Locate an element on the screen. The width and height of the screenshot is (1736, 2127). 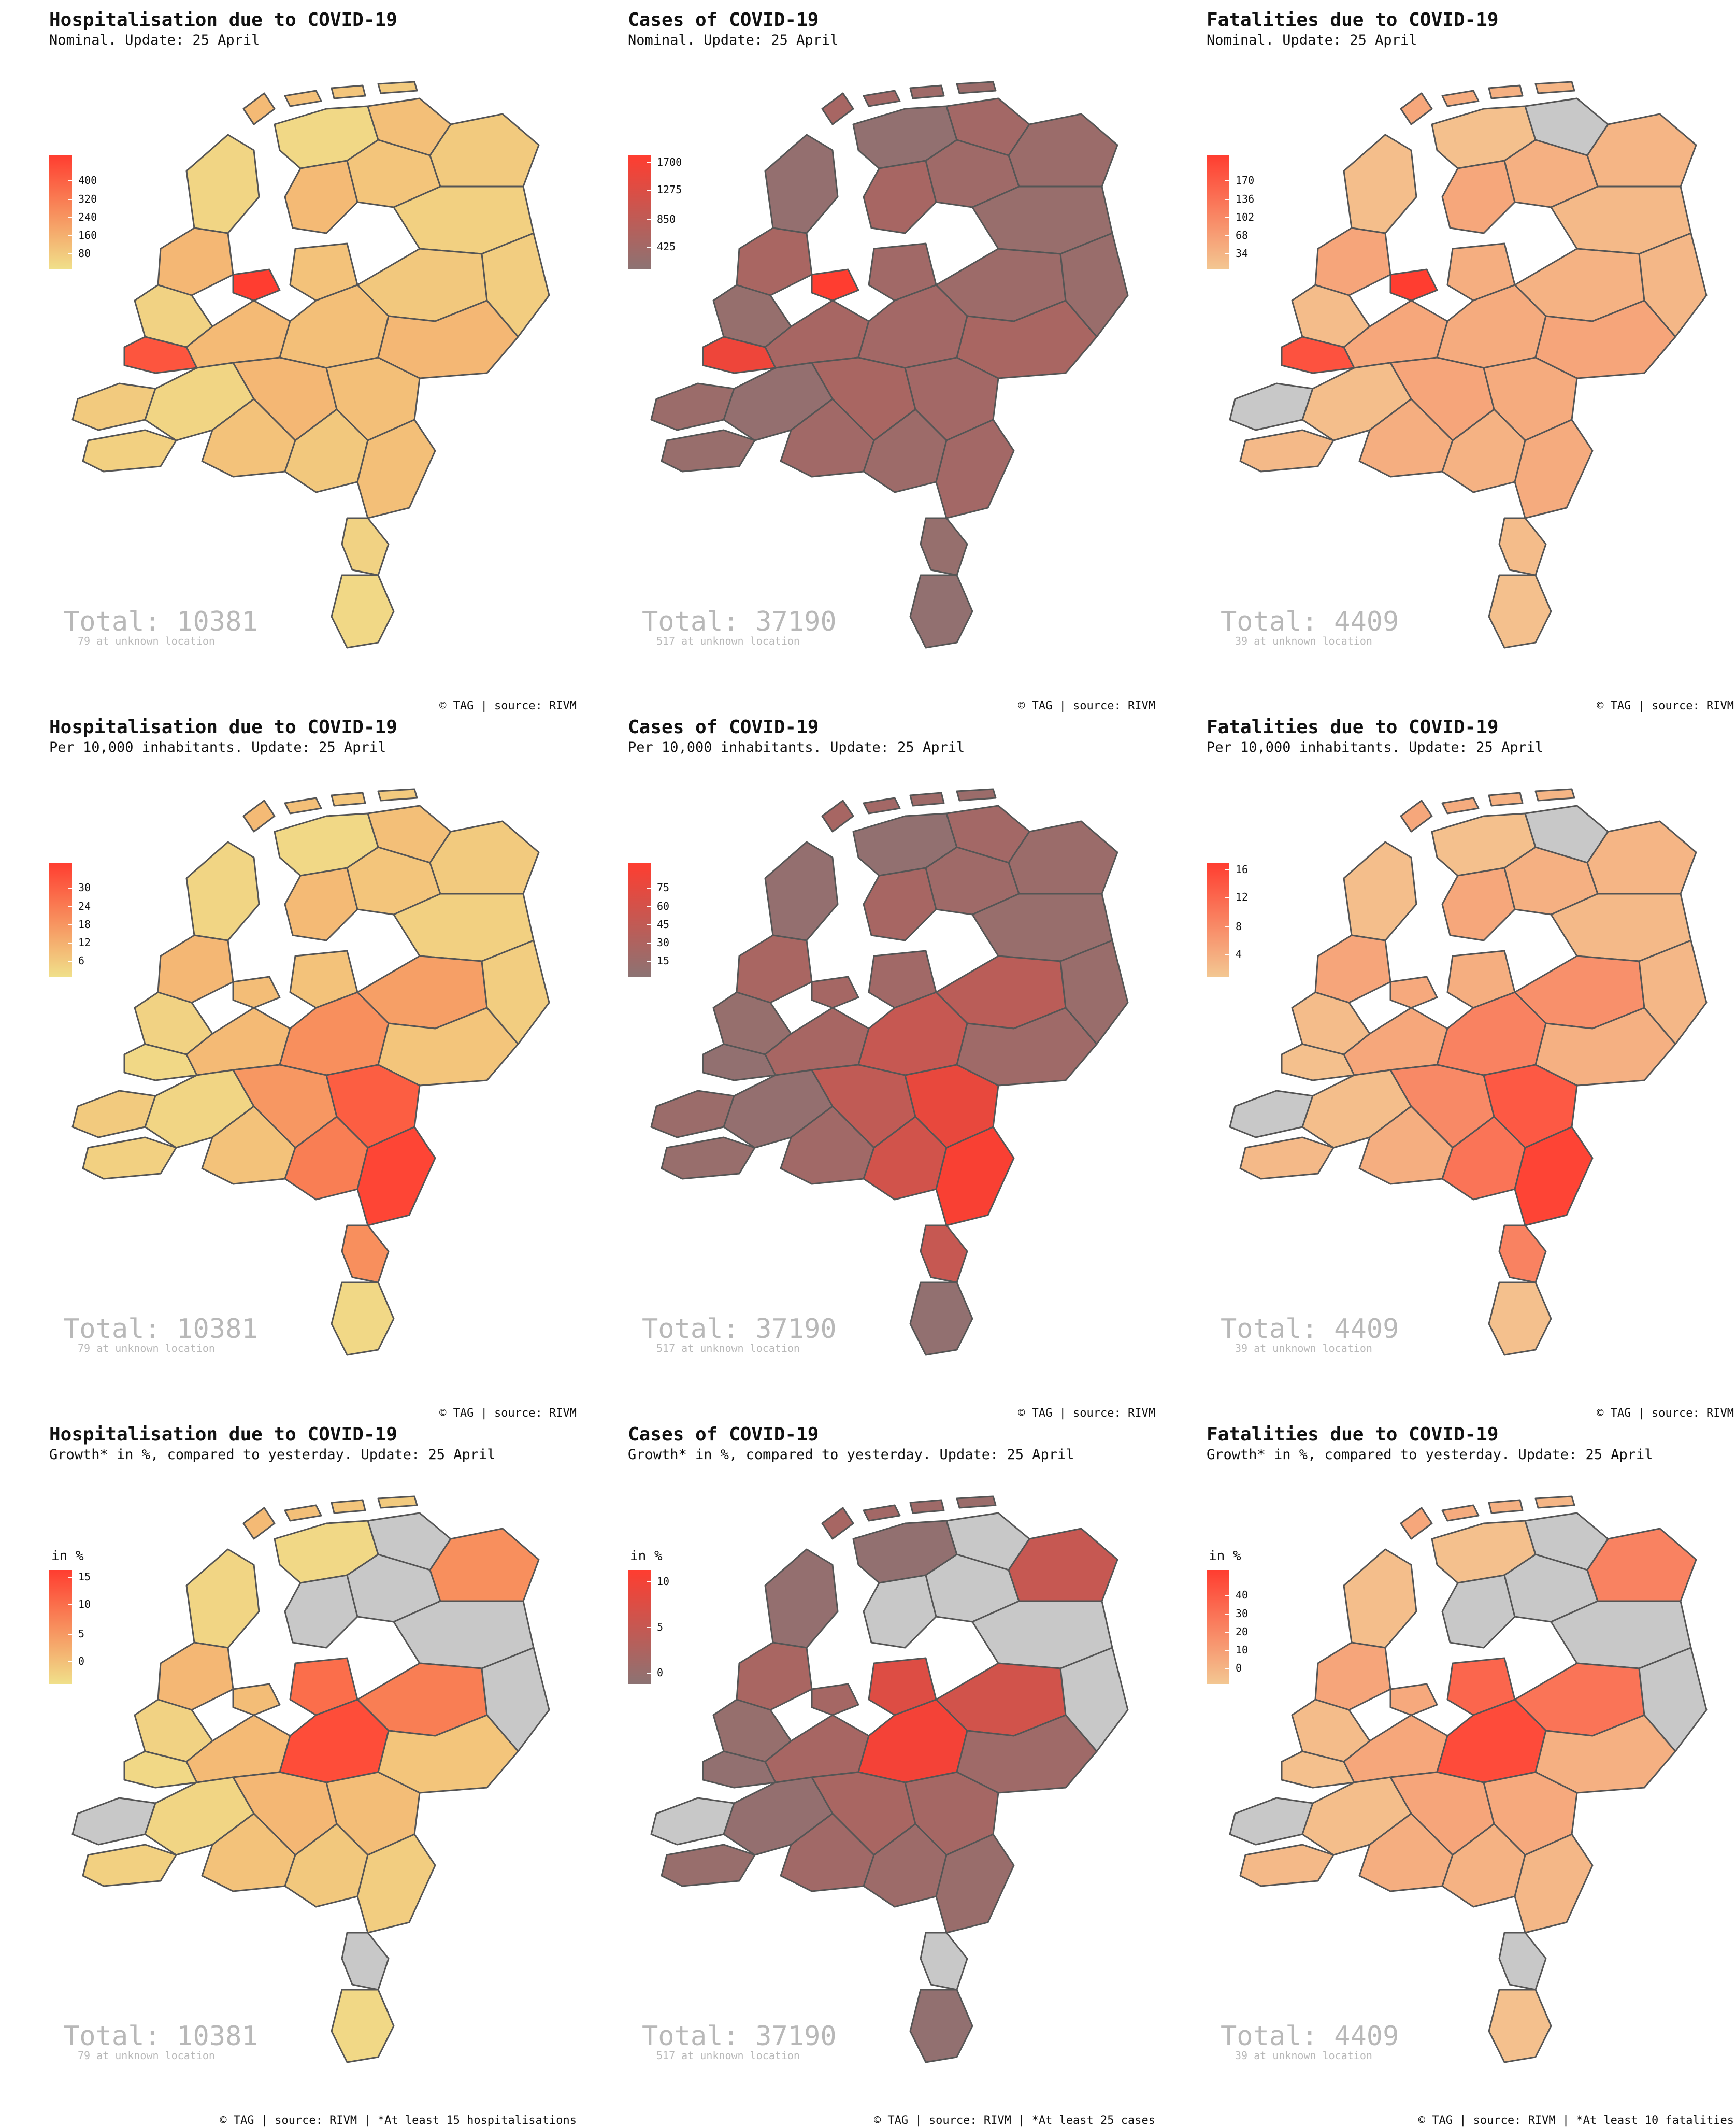
legend-tick-label: 170 is located at coordinates (1245, 180).